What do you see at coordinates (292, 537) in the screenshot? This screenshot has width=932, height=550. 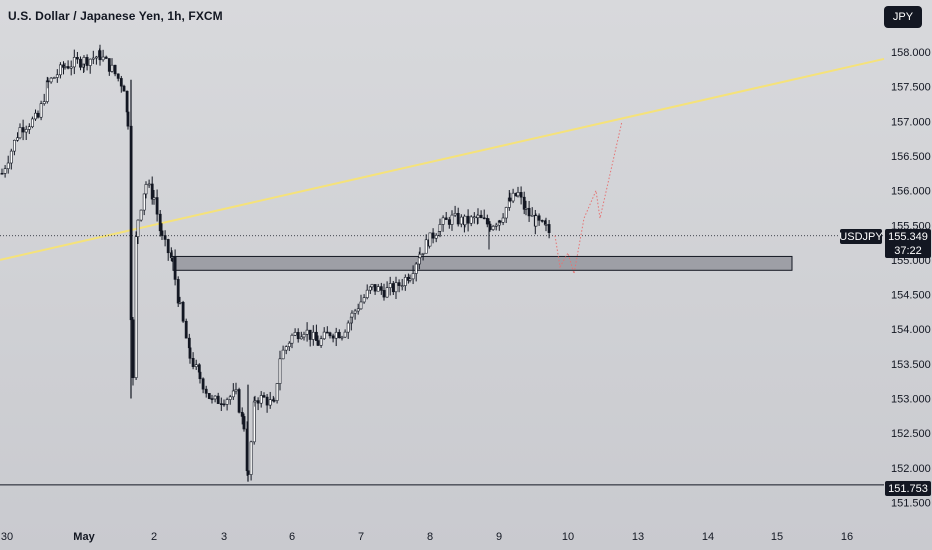 I see `time-tick-label: 6` at bounding box center [292, 537].